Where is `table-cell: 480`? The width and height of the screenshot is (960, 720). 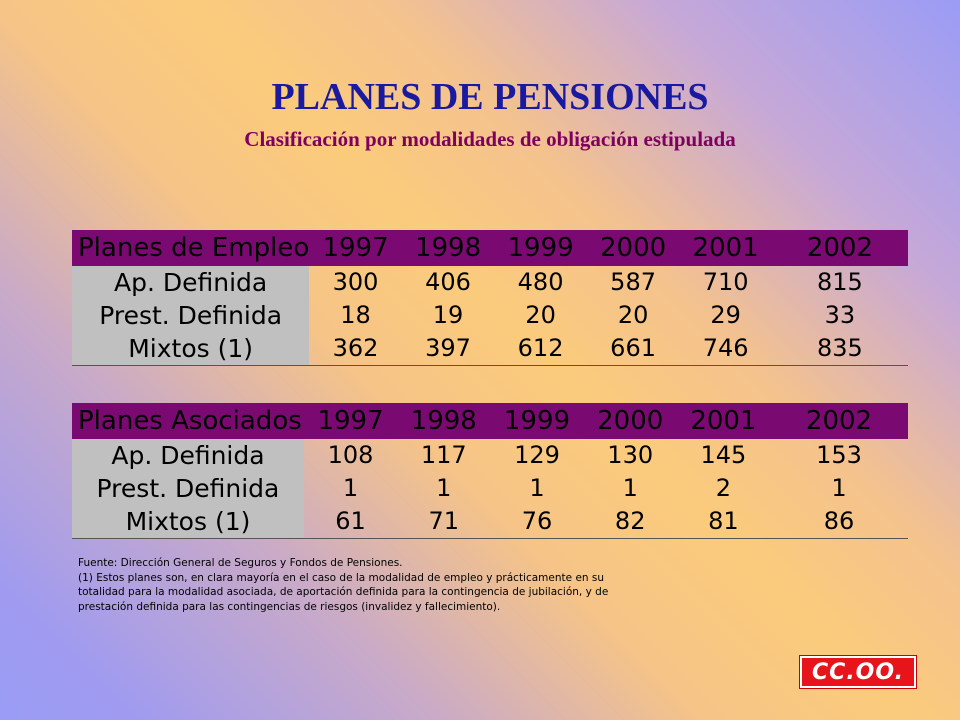
table-cell: 480 is located at coordinates (540, 282).